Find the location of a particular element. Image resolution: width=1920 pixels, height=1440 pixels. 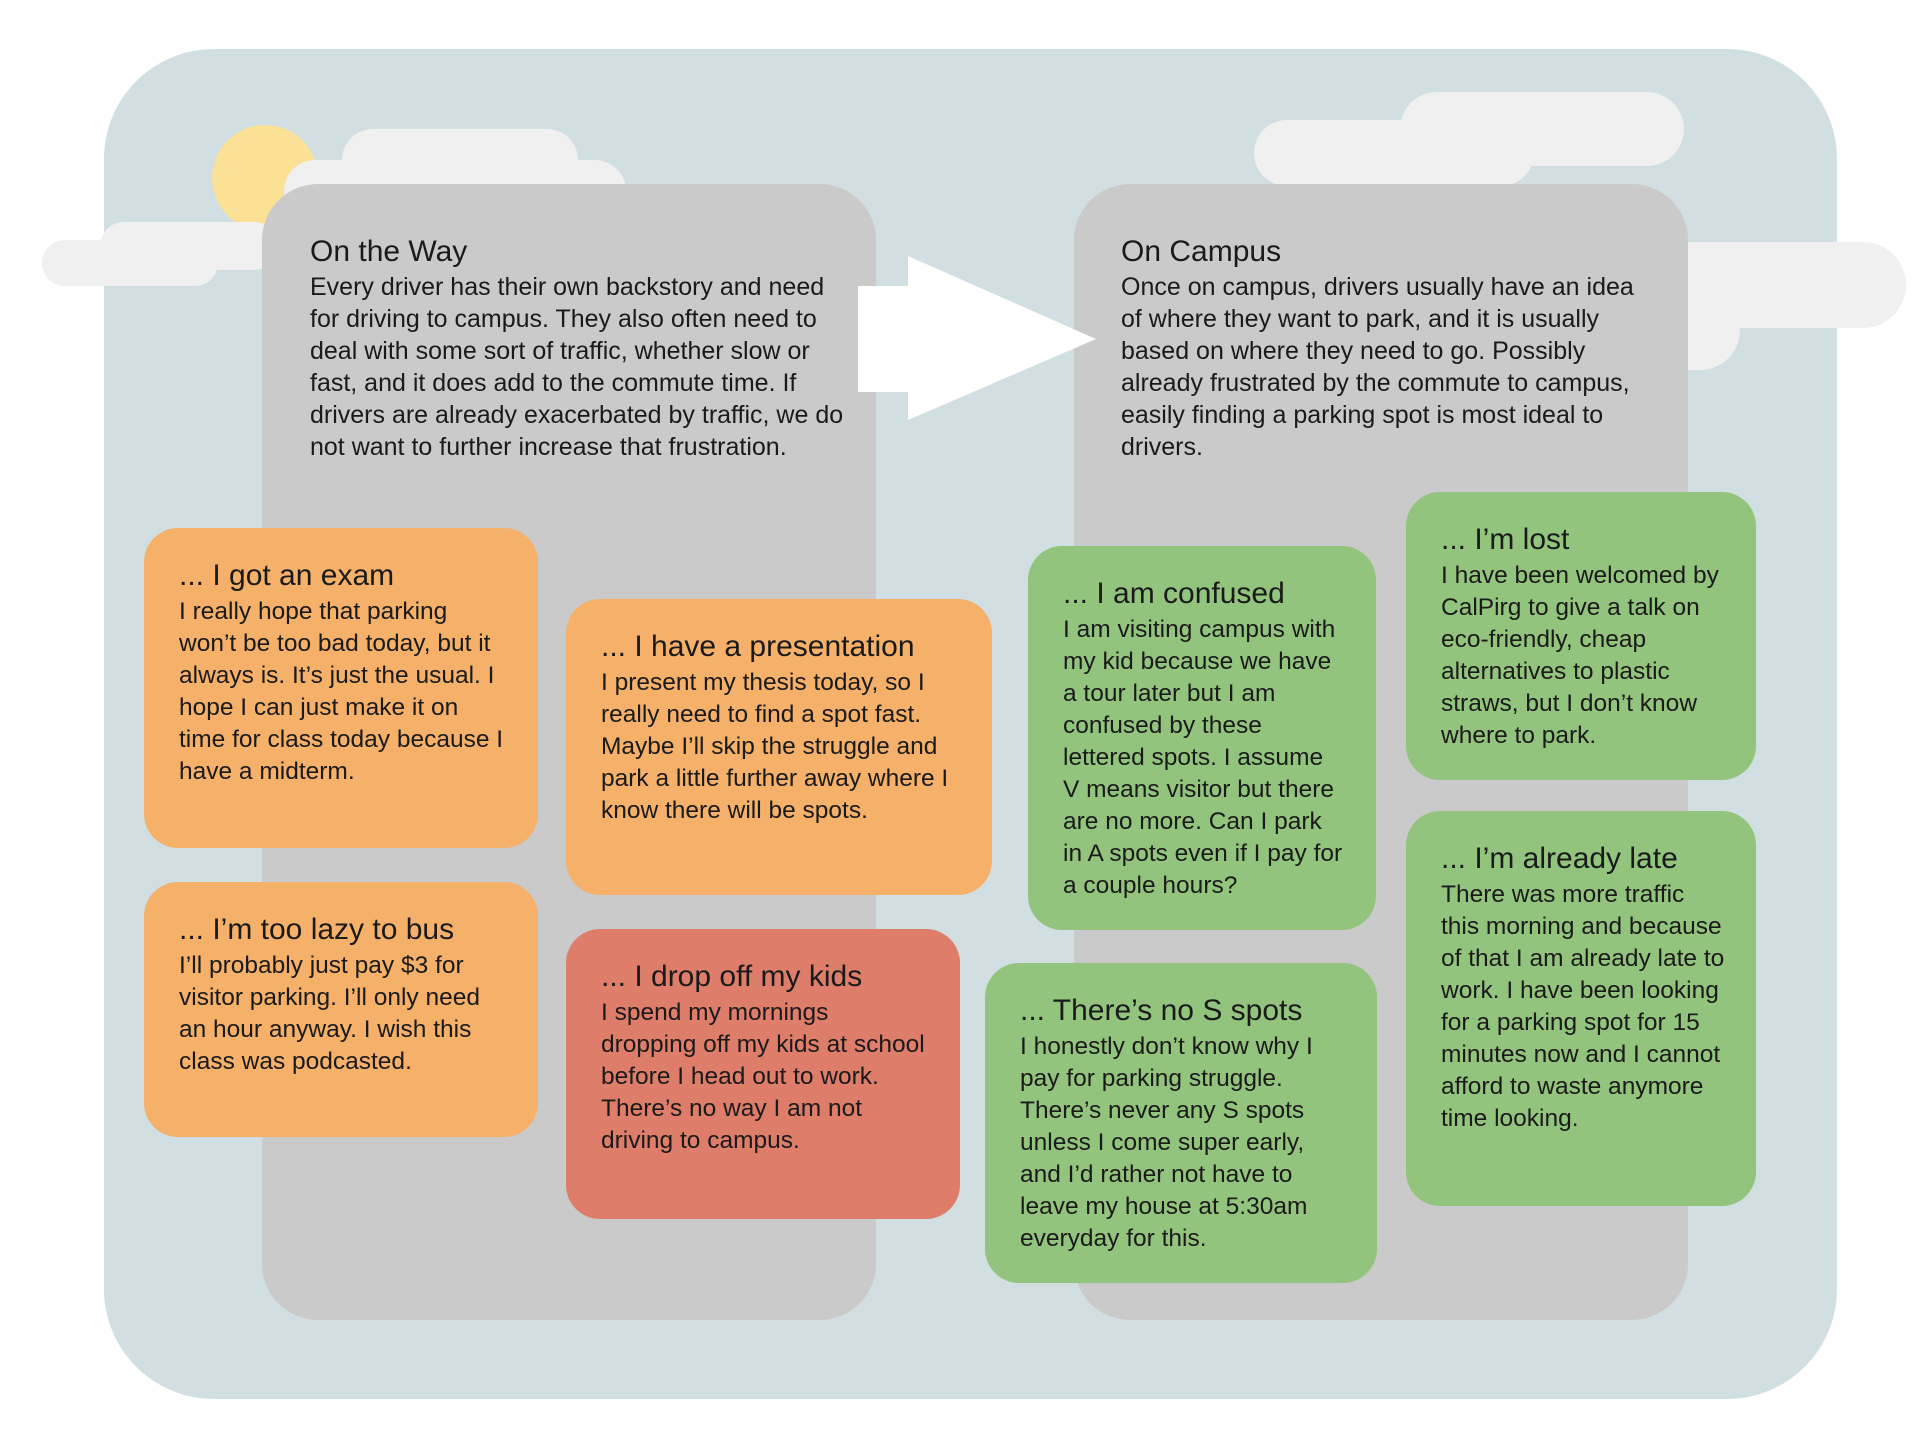

card-title: ... I’m too lazy to bus is located at coordinates (317, 929).